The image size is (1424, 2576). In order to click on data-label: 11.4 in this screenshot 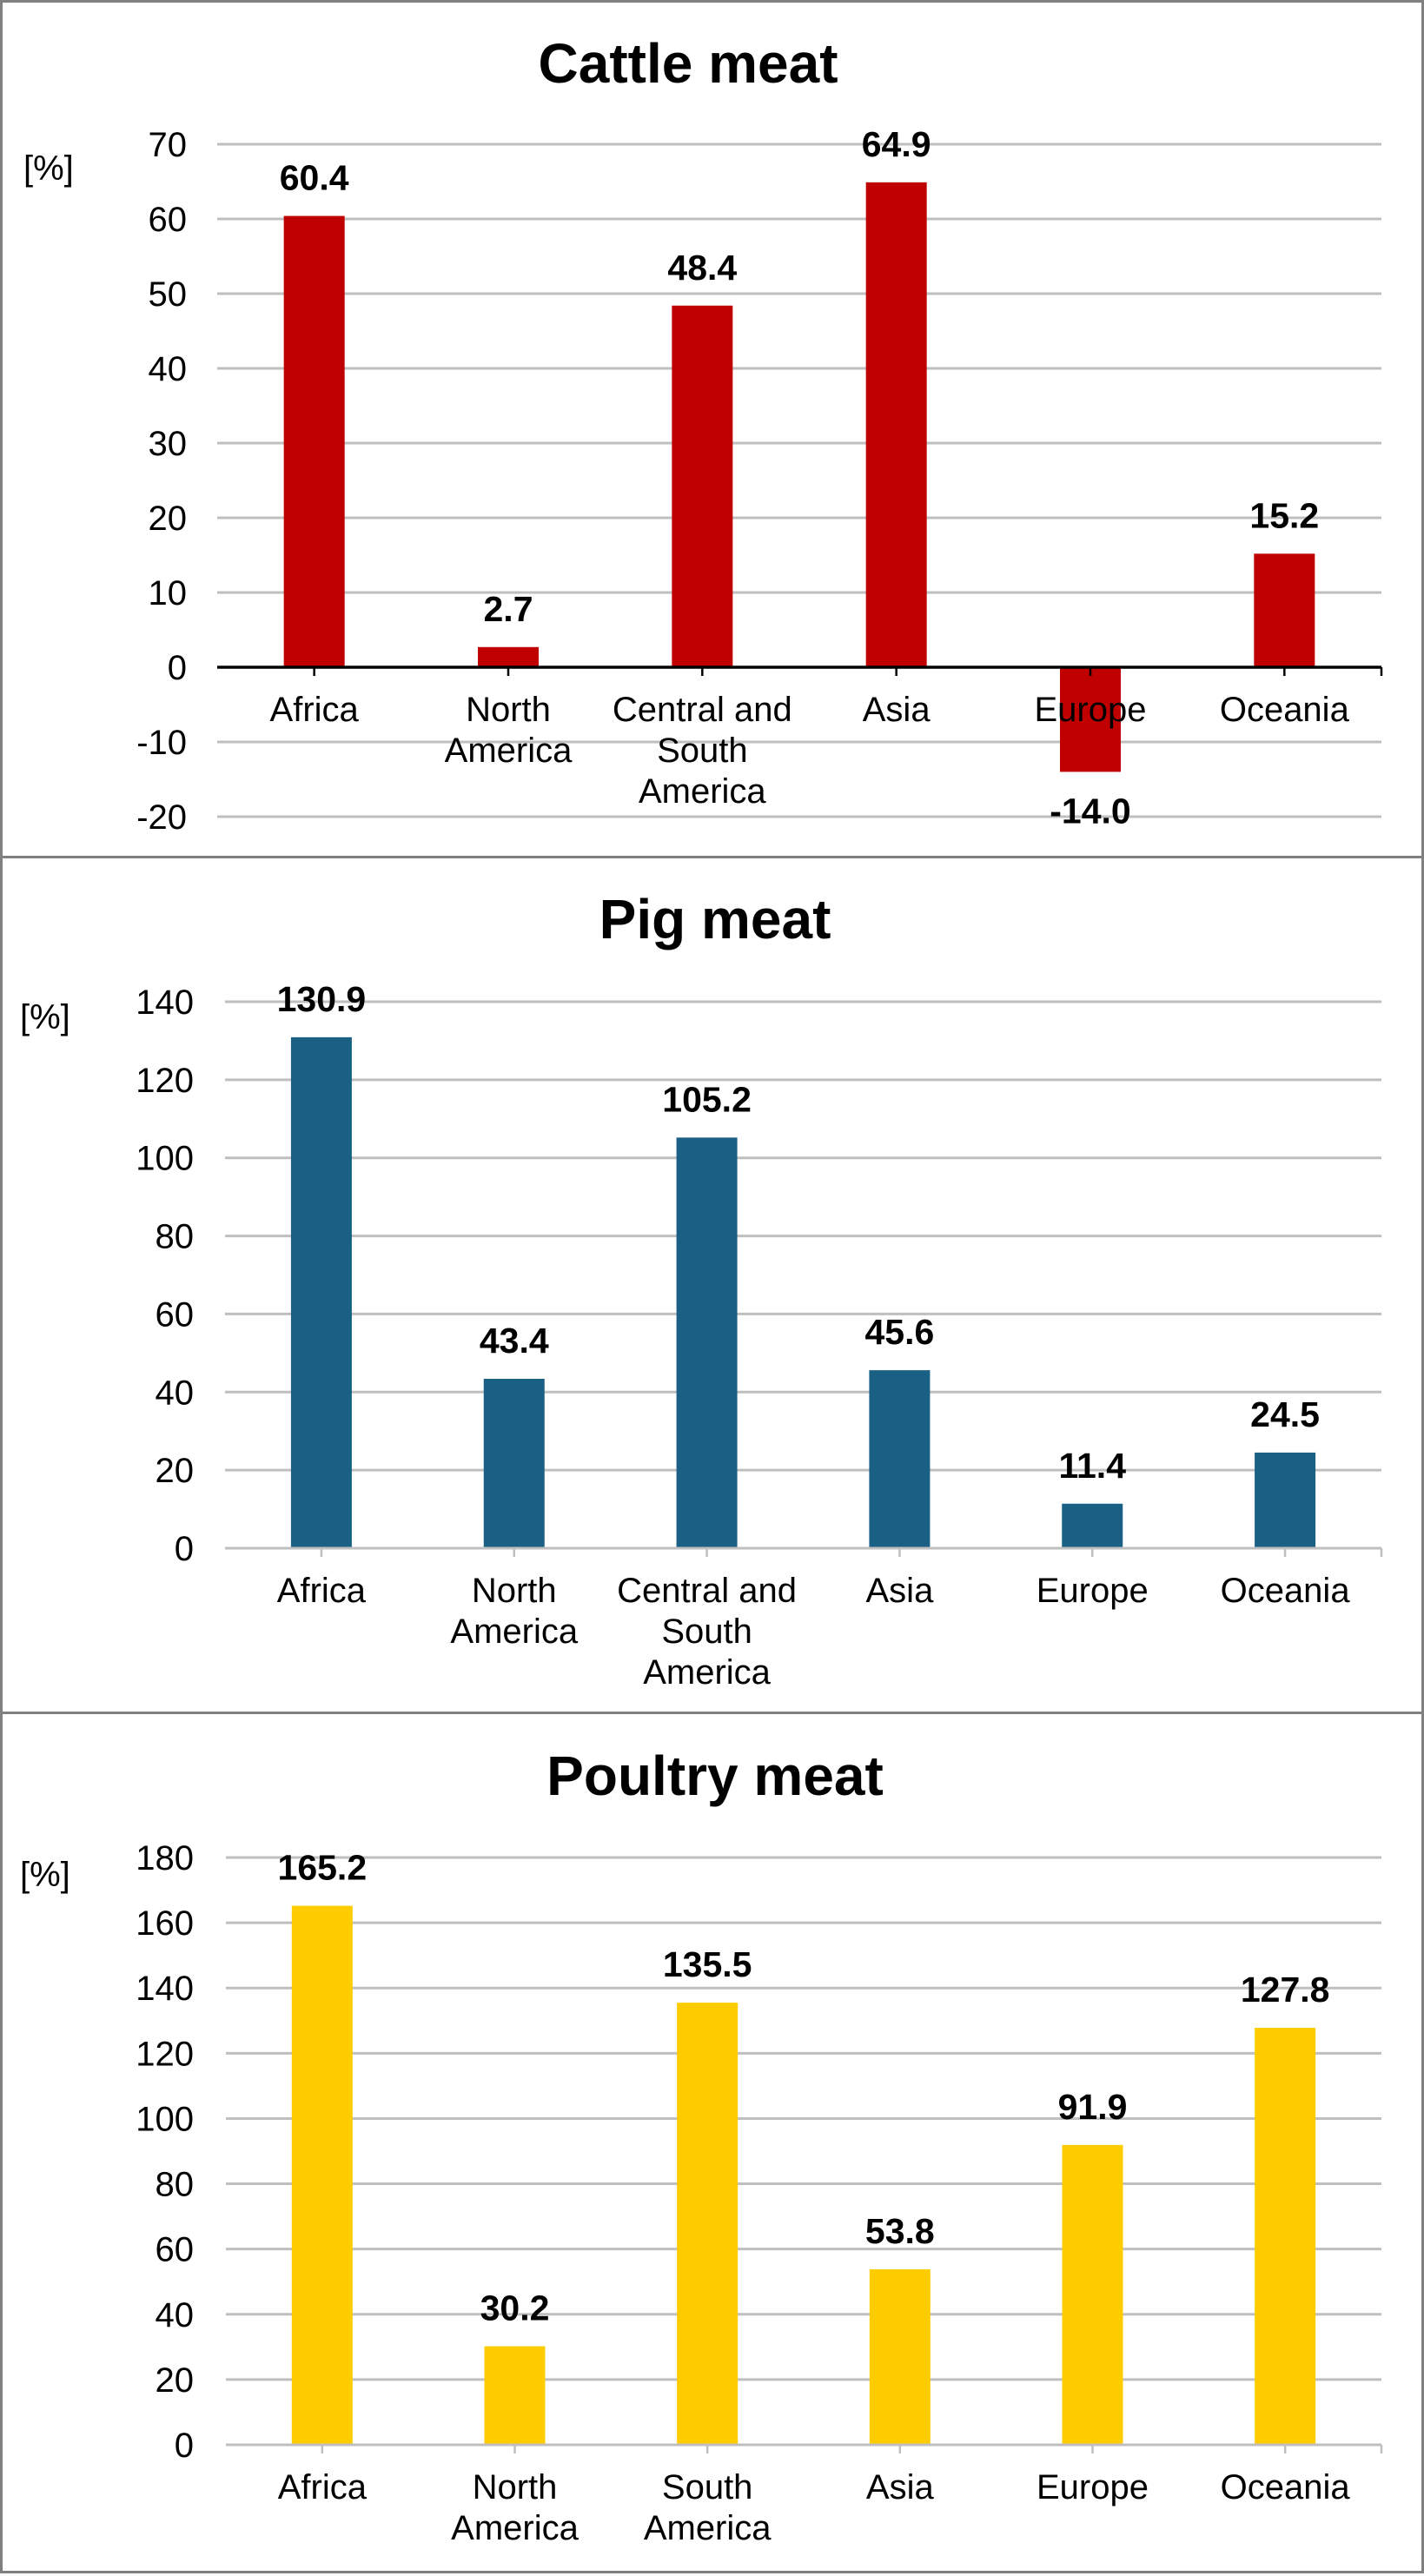, I will do `click(1092, 1466)`.